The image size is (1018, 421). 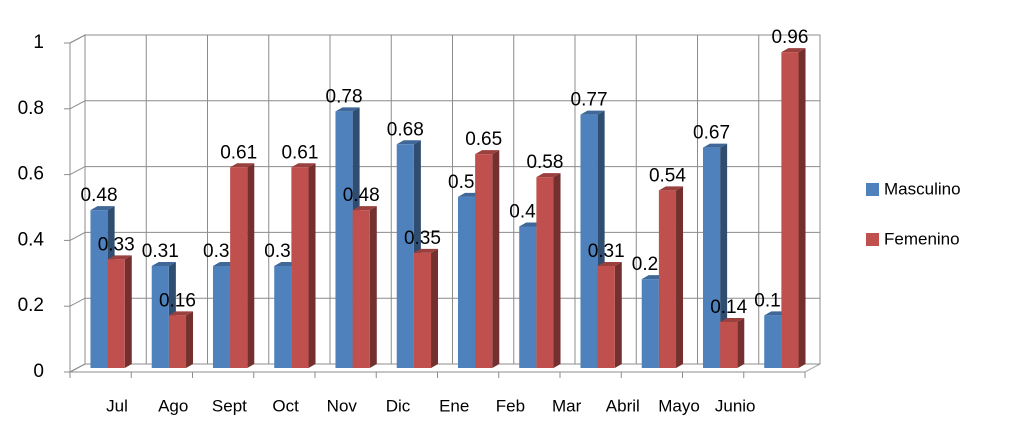 What do you see at coordinates (229, 405) in the screenshot?
I see `x-tick-label: Sept` at bounding box center [229, 405].